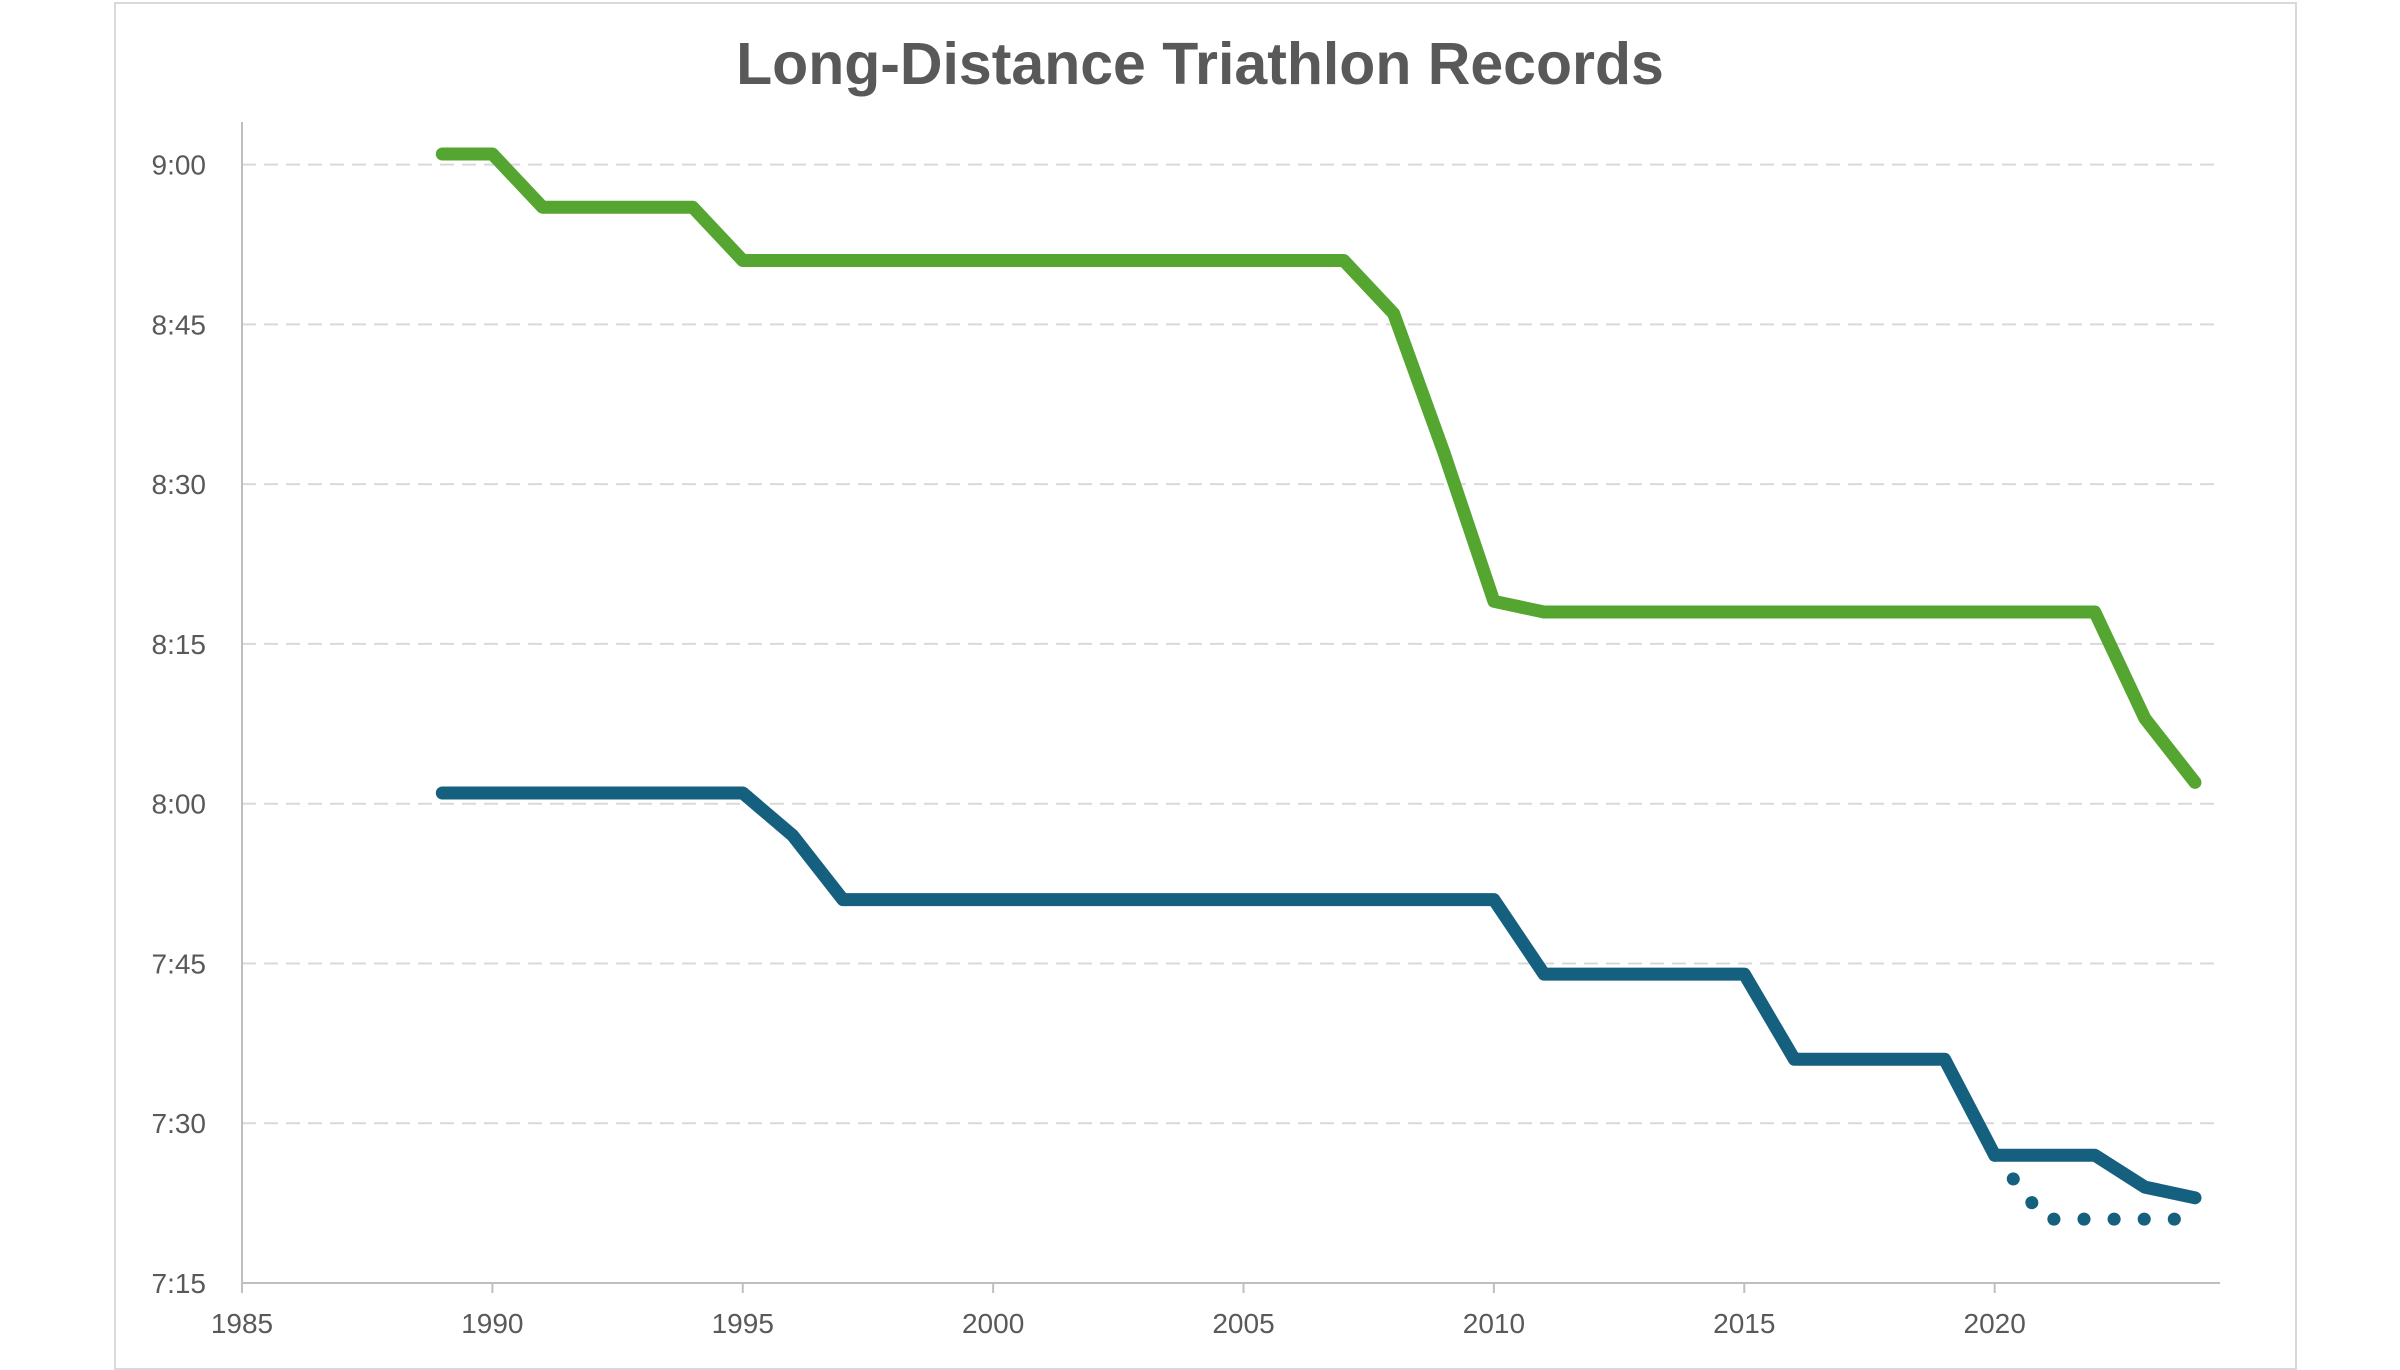 This screenshot has width=2400, height=1370. What do you see at coordinates (179, 165) in the screenshot?
I see `y-tick-label: 9:00` at bounding box center [179, 165].